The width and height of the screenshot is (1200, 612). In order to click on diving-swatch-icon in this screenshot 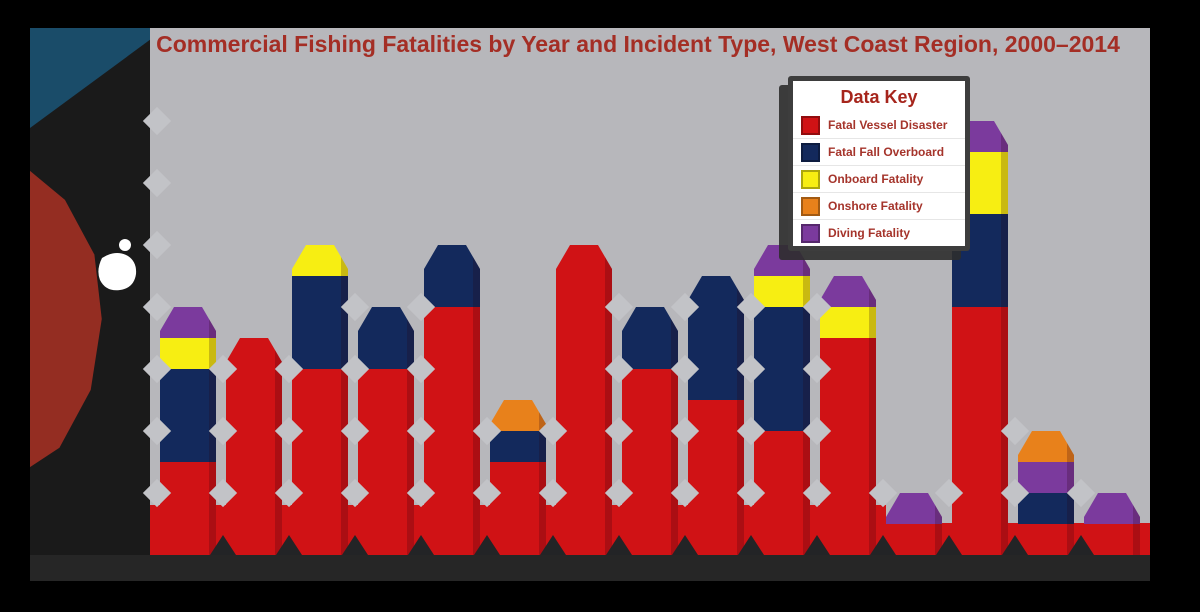, I will do `click(810, 233)`.